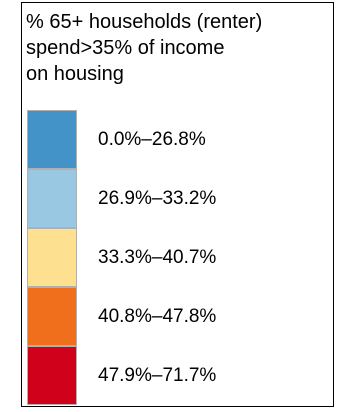  I want to click on legend-class-1: 0.0%–26.8%, so click(172, 139).